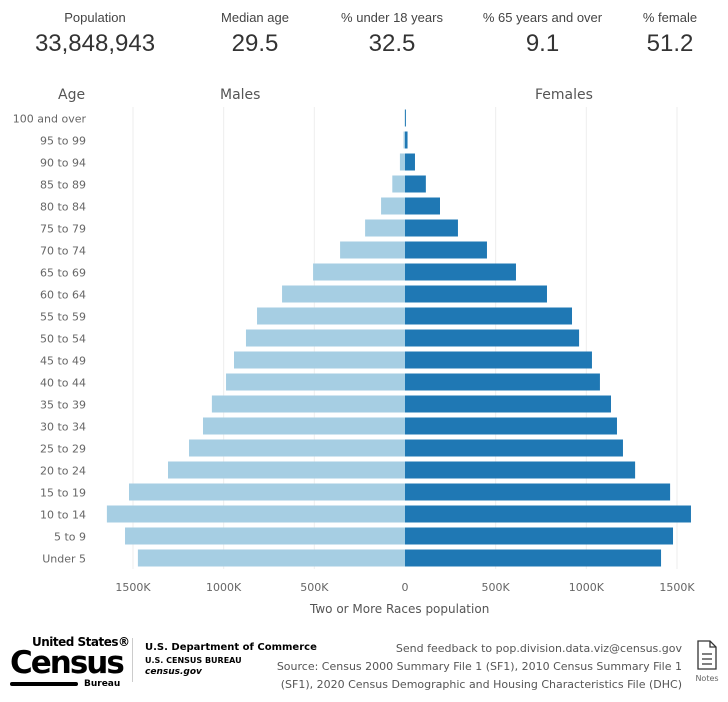 Image resolution: width=728 pixels, height=702 pixels. I want to click on age-label: 70 to 74, so click(63, 251).